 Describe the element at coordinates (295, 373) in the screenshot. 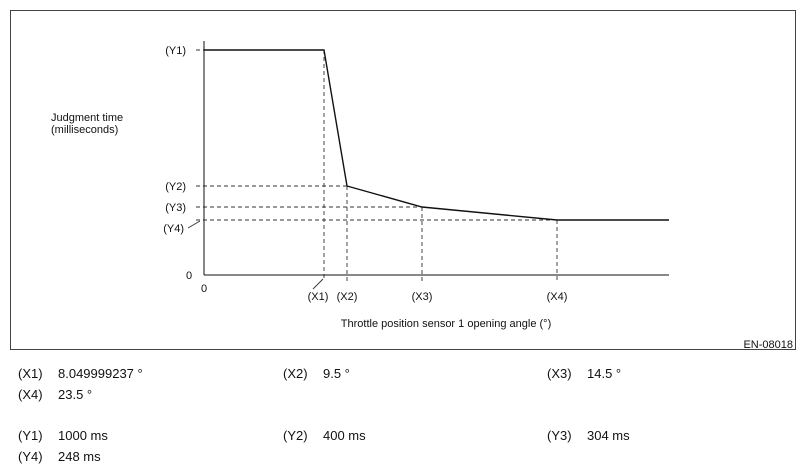

I see `legend-x2-tag: (X2)` at that location.